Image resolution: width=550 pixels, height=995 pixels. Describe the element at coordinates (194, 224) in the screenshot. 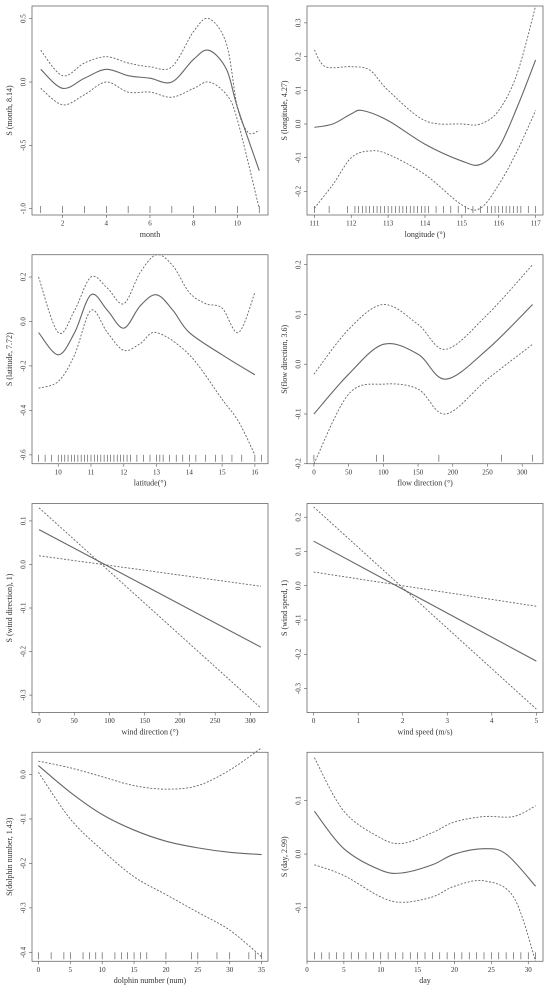

I see `x-tick-label: 8` at that location.